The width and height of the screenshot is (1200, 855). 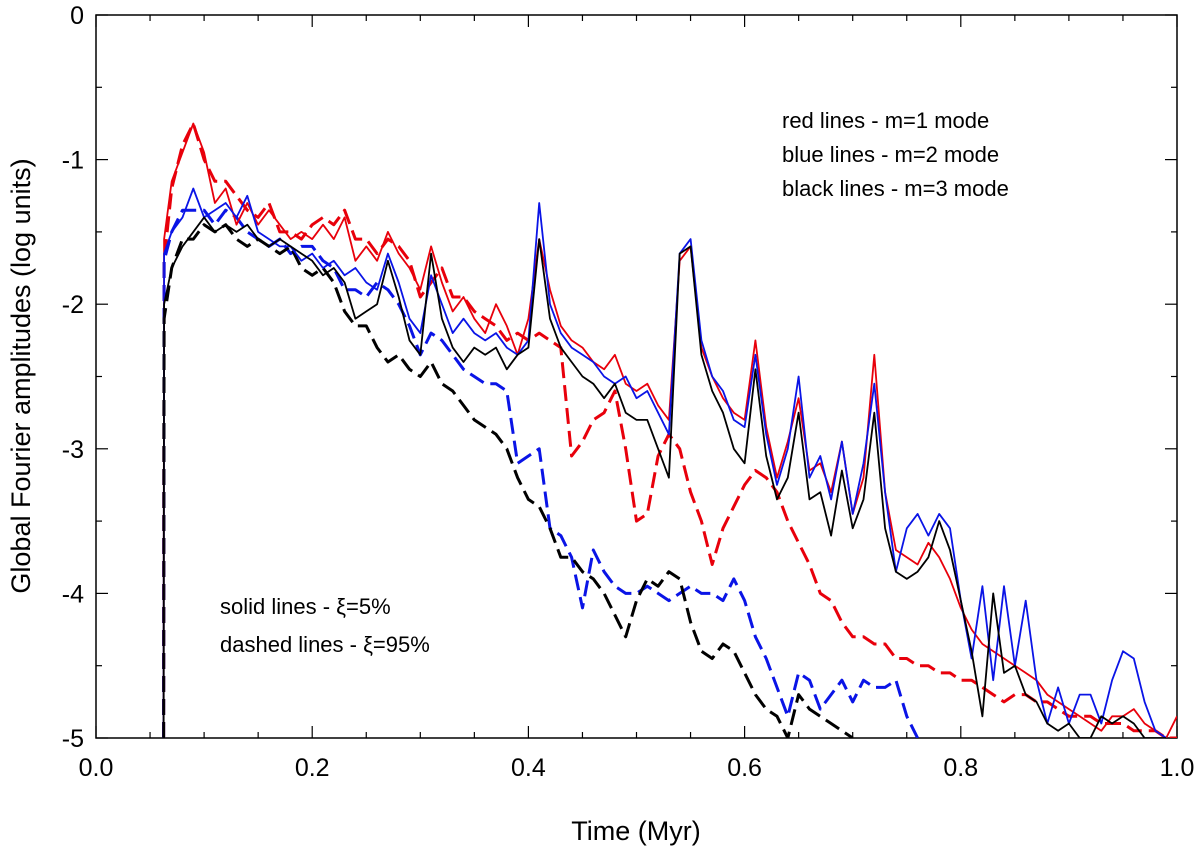 I want to click on x-tick-label: 0.8, so click(x=960, y=768).